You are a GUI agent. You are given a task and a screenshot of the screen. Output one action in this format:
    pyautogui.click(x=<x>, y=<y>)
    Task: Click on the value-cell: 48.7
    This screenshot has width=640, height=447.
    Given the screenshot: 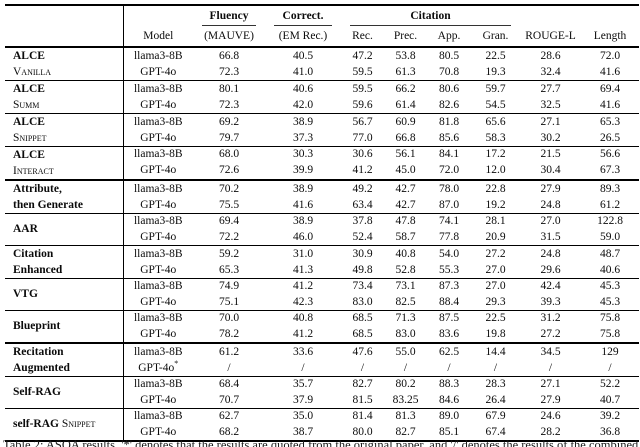 What is the action you would take?
    pyautogui.click(x=610, y=253)
    